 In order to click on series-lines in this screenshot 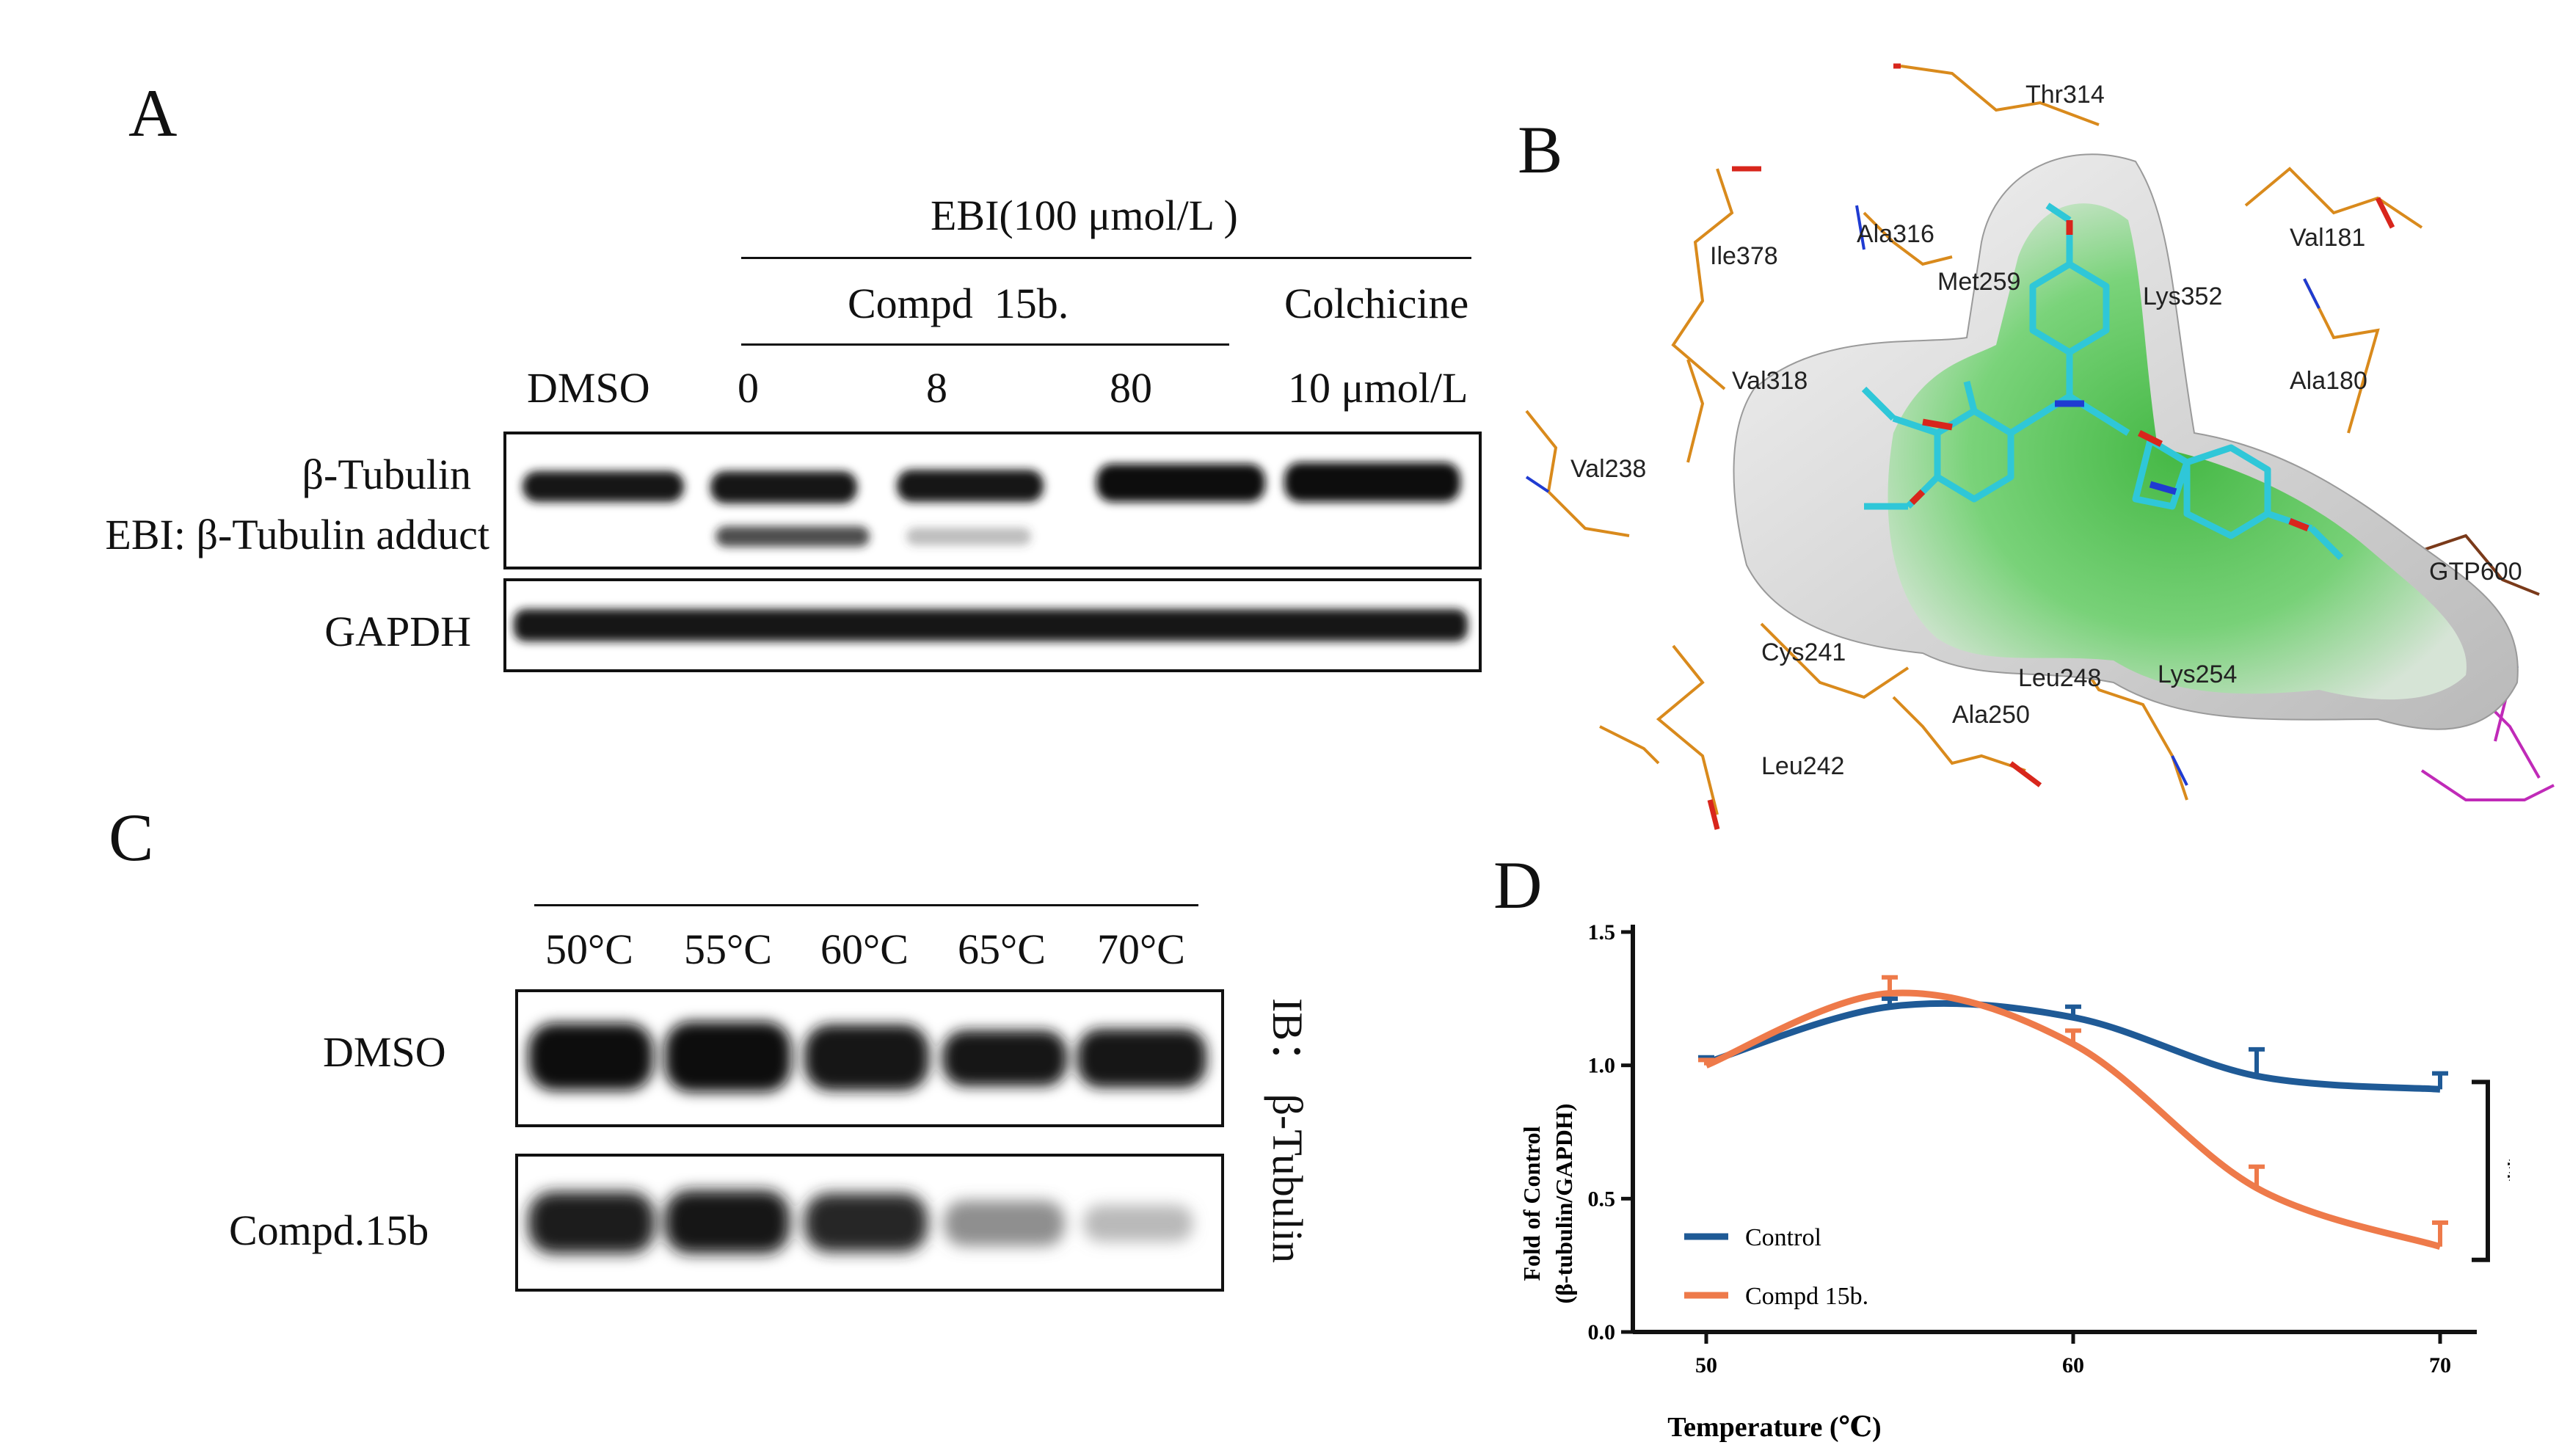, I will do `click(2073, 1120)`.